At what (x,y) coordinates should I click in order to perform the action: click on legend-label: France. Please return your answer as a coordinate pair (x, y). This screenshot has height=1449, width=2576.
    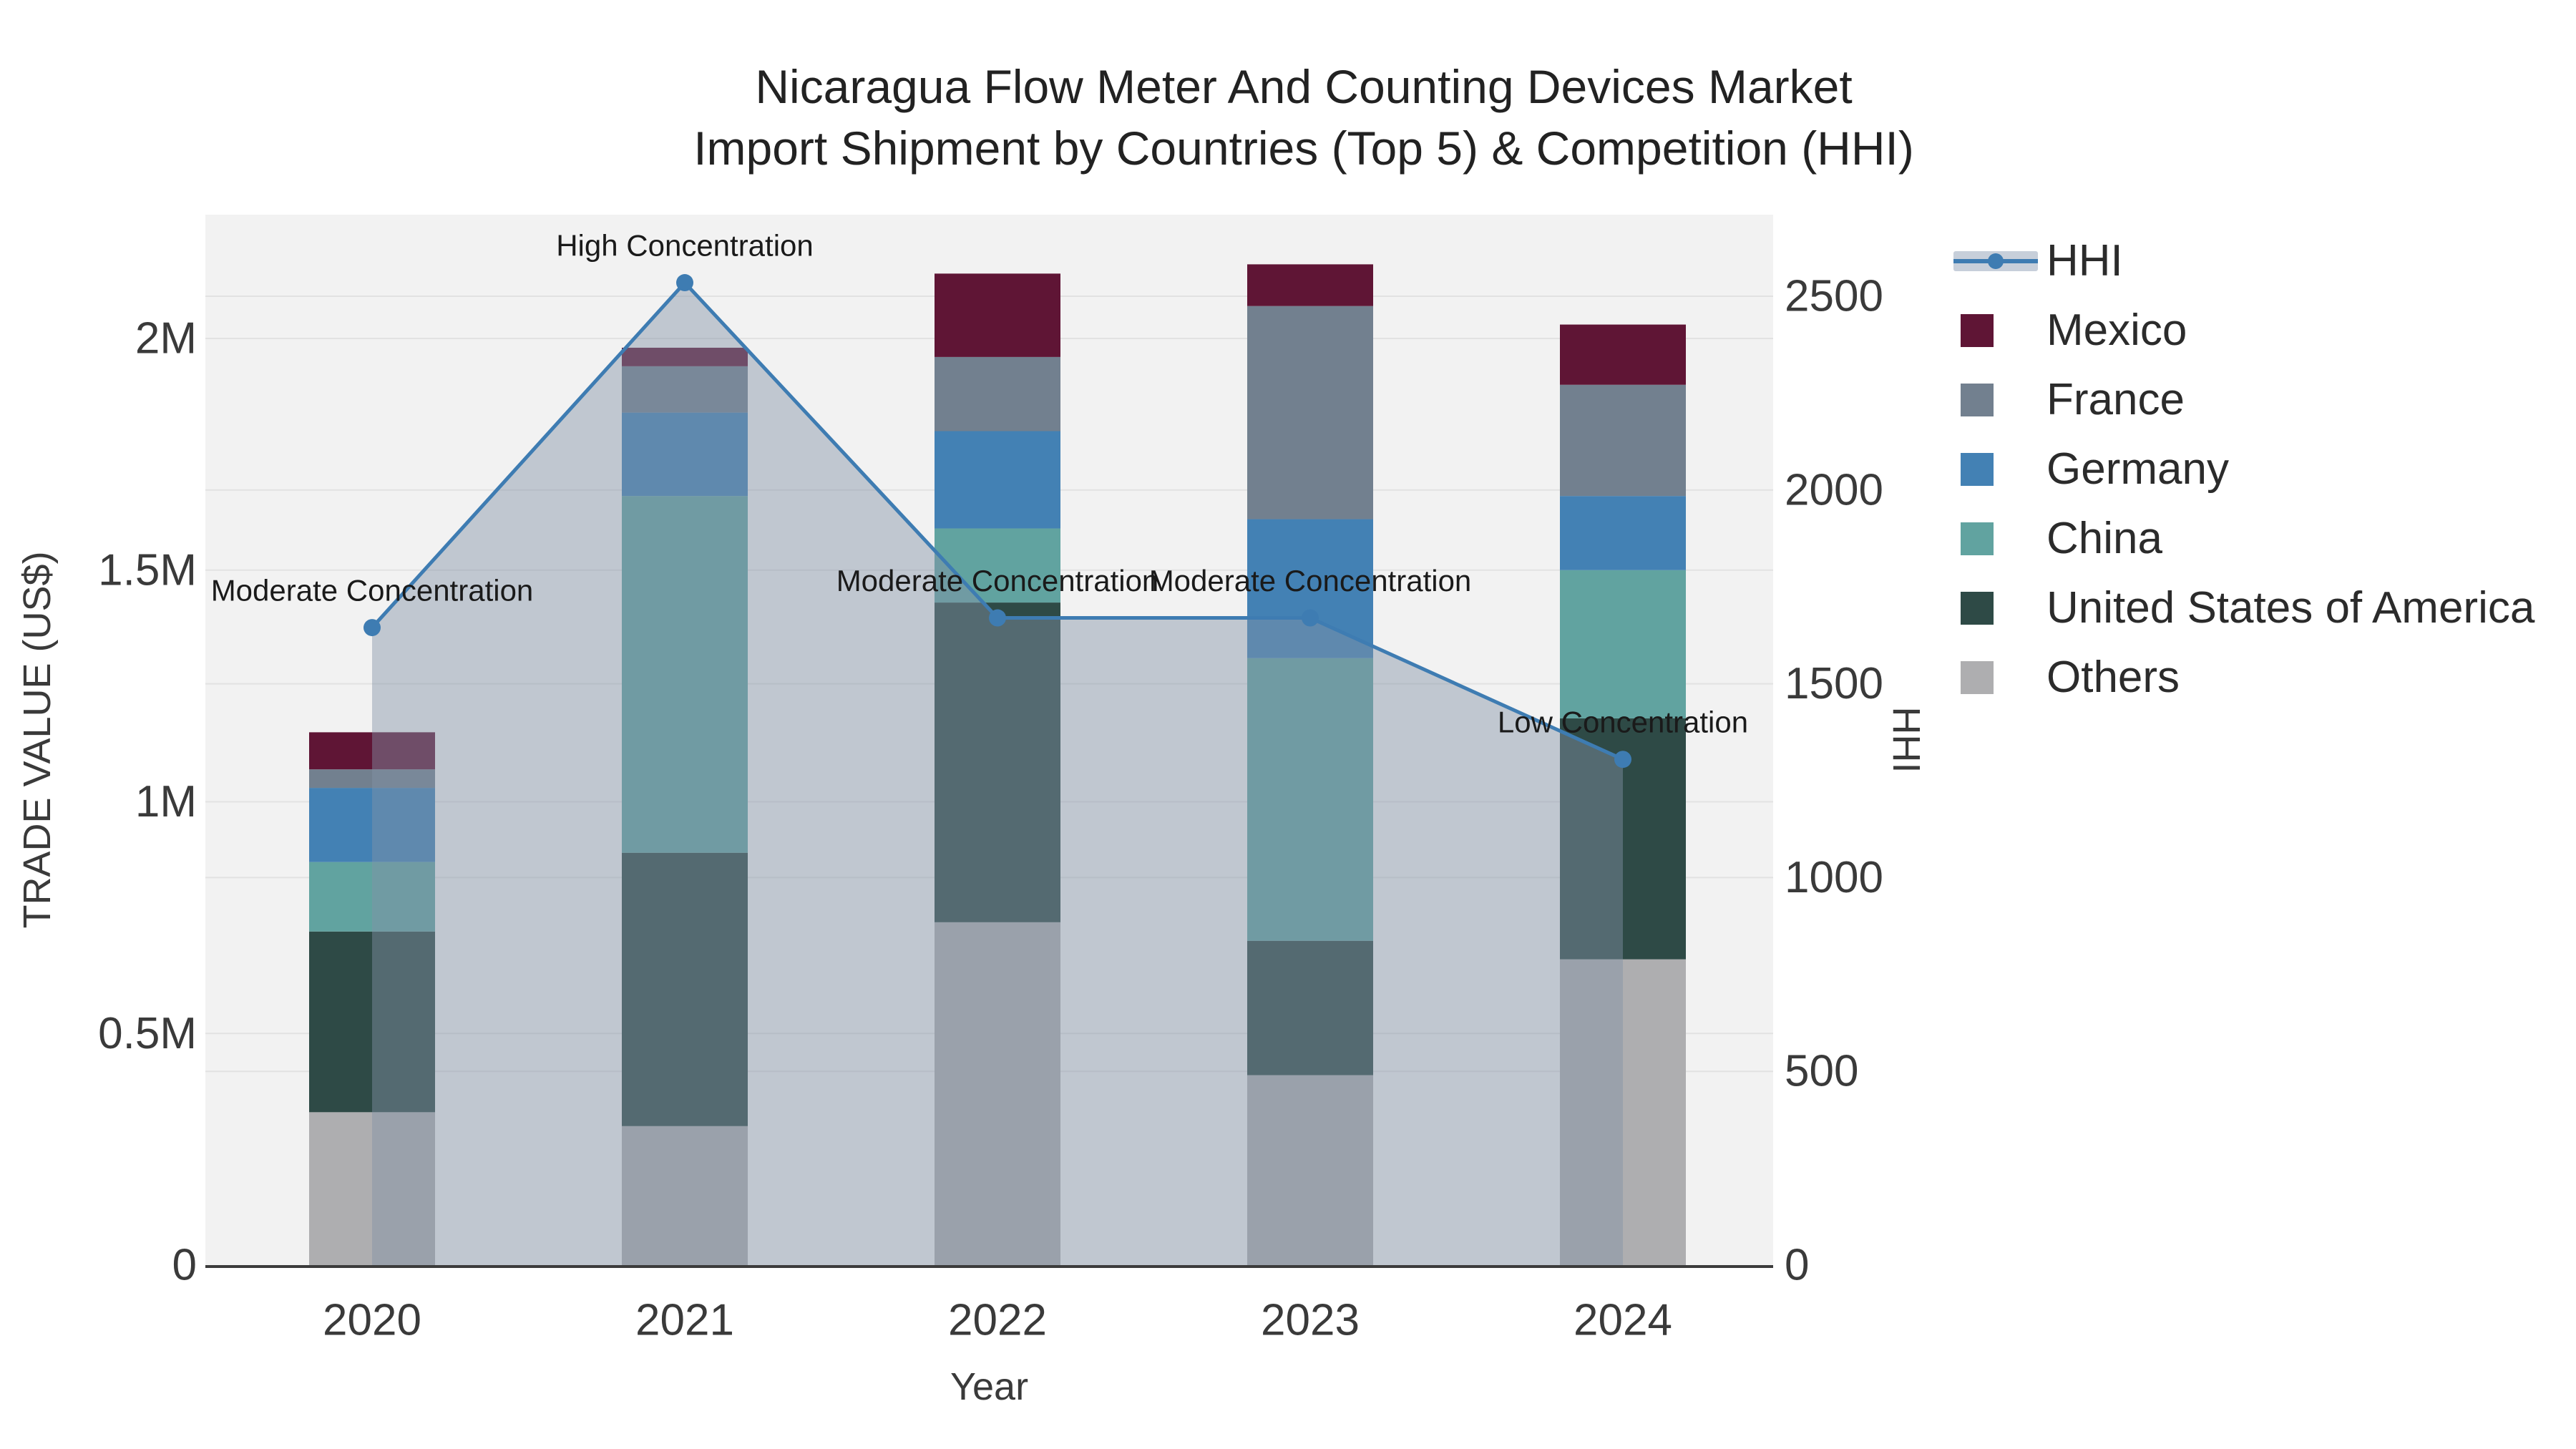
    Looking at the image, I should click on (2115, 399).